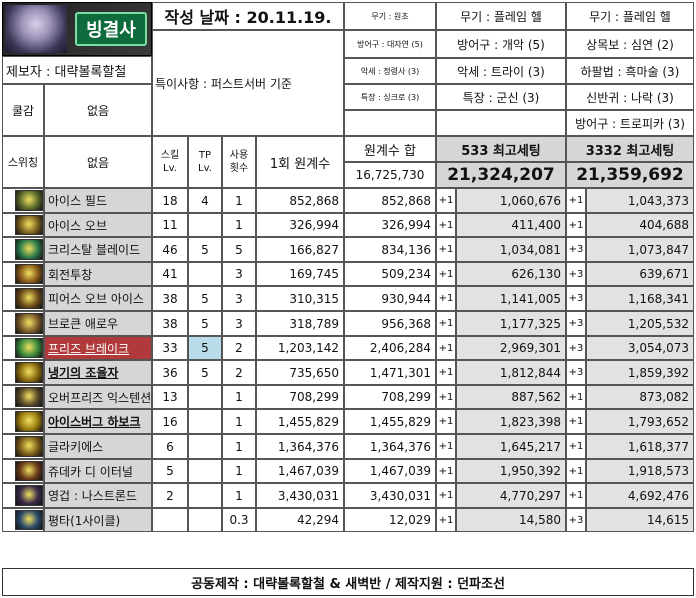 The width and height of the screenshot is (696, 598). Describe the element at coordinates (239, 298) in the screenshot. I see `use-count: 3` at that location.